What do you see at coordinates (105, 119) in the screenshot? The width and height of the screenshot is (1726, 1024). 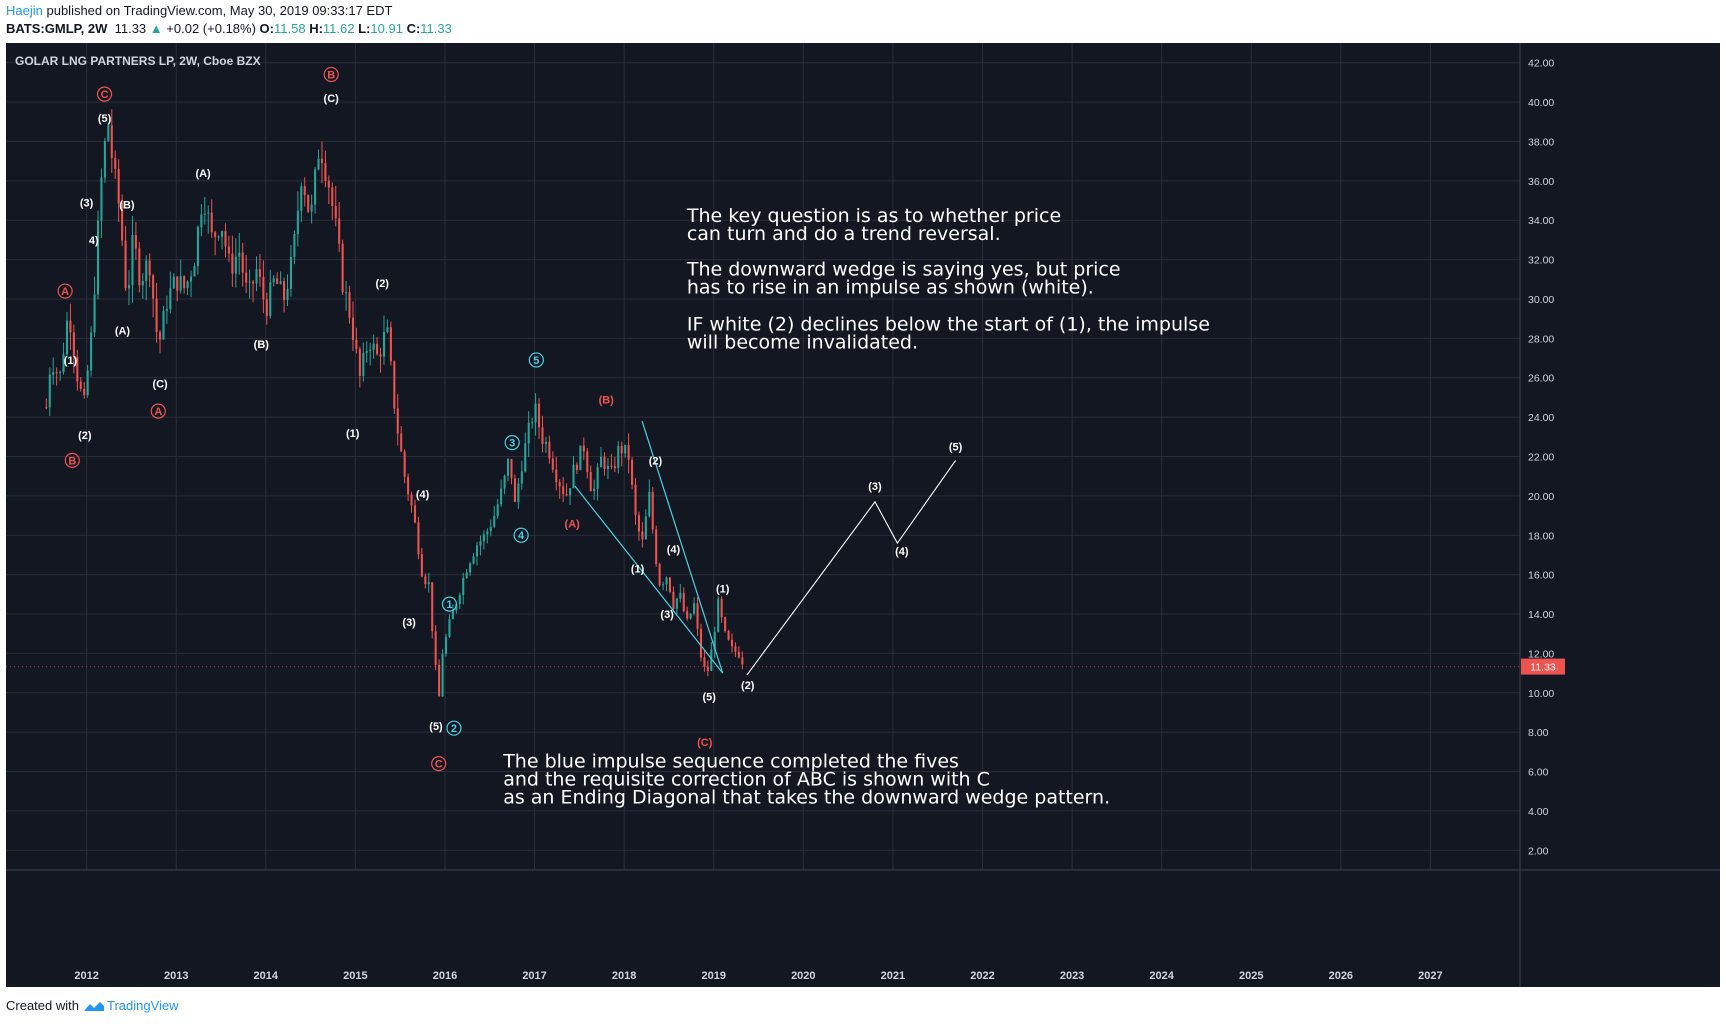 I see `wave-label: (5)` at bounding box center [105, 119].